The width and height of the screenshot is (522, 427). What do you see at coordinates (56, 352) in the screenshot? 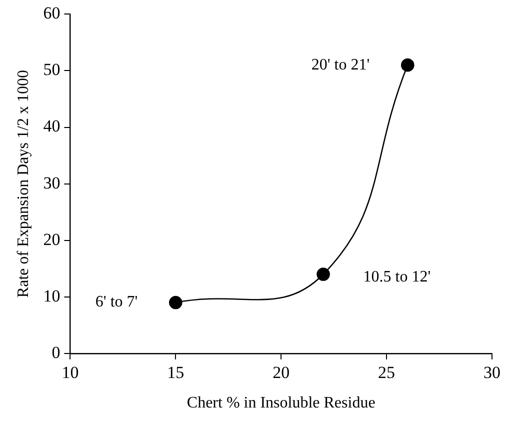
I see `y-tick-label: 0` at bounding box center [56, 352].